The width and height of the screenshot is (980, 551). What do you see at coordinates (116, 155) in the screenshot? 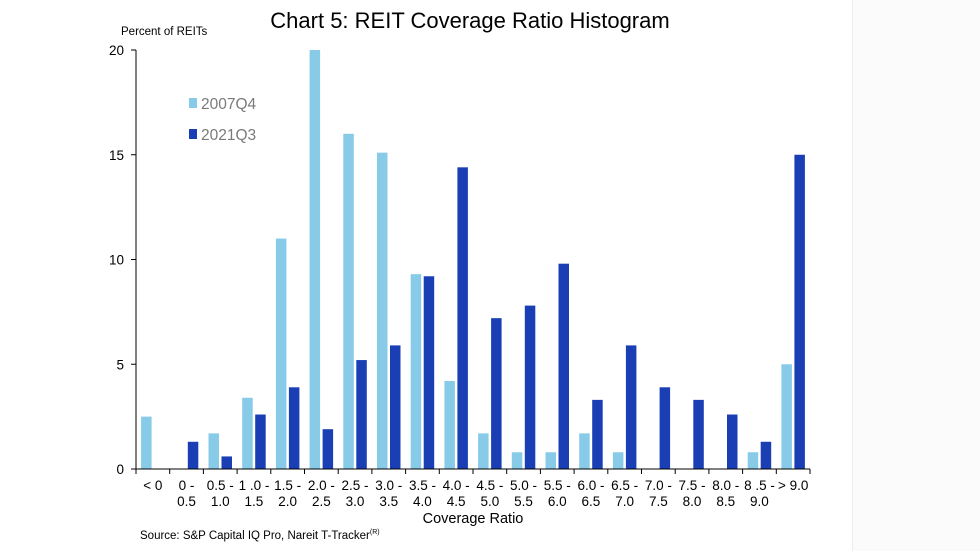
I see `y-tick-label-15: 15` at bounding box center [116, 155].